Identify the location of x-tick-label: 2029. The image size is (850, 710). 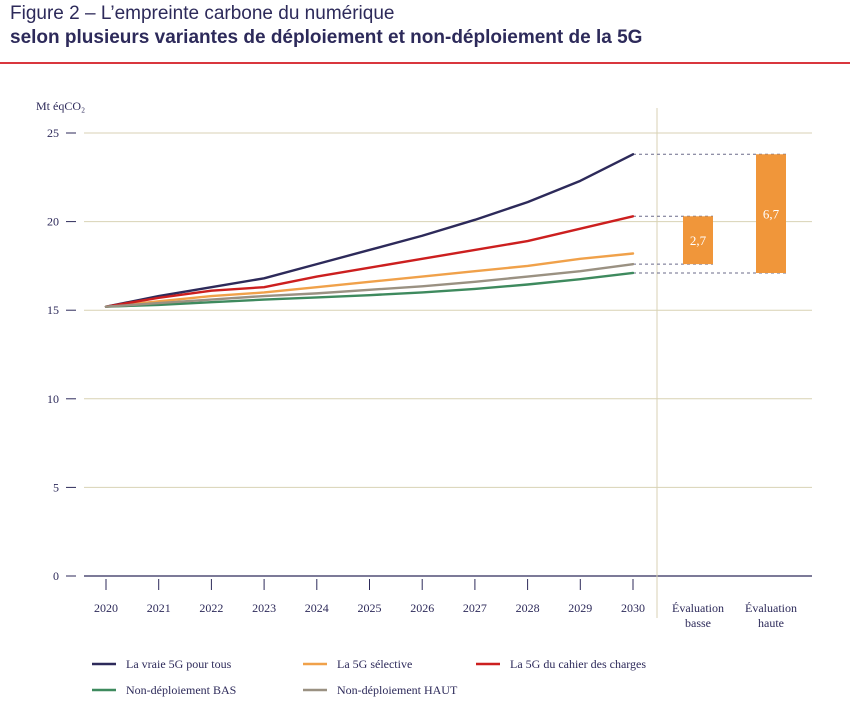
(580, 608).